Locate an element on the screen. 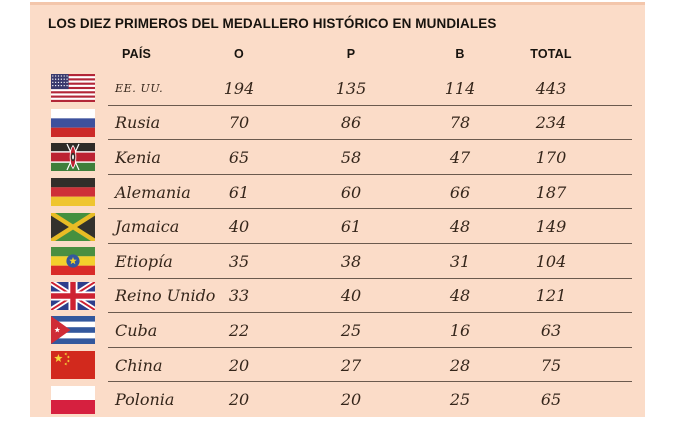 The width and height of the screenshot is (700, 429). silver-cell: 58 is located at coordinates (351, 157).